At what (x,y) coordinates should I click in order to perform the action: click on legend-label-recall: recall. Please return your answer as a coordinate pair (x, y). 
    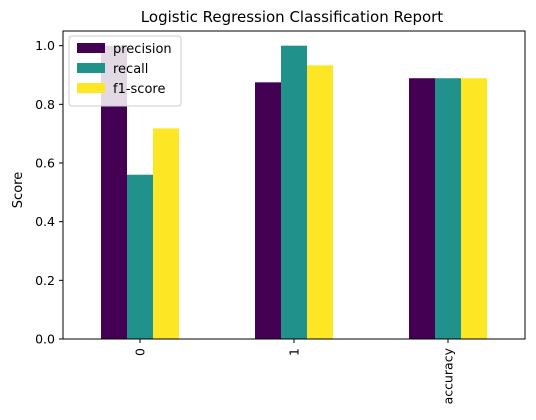
    Looking at the image, I should click on (130, 69).